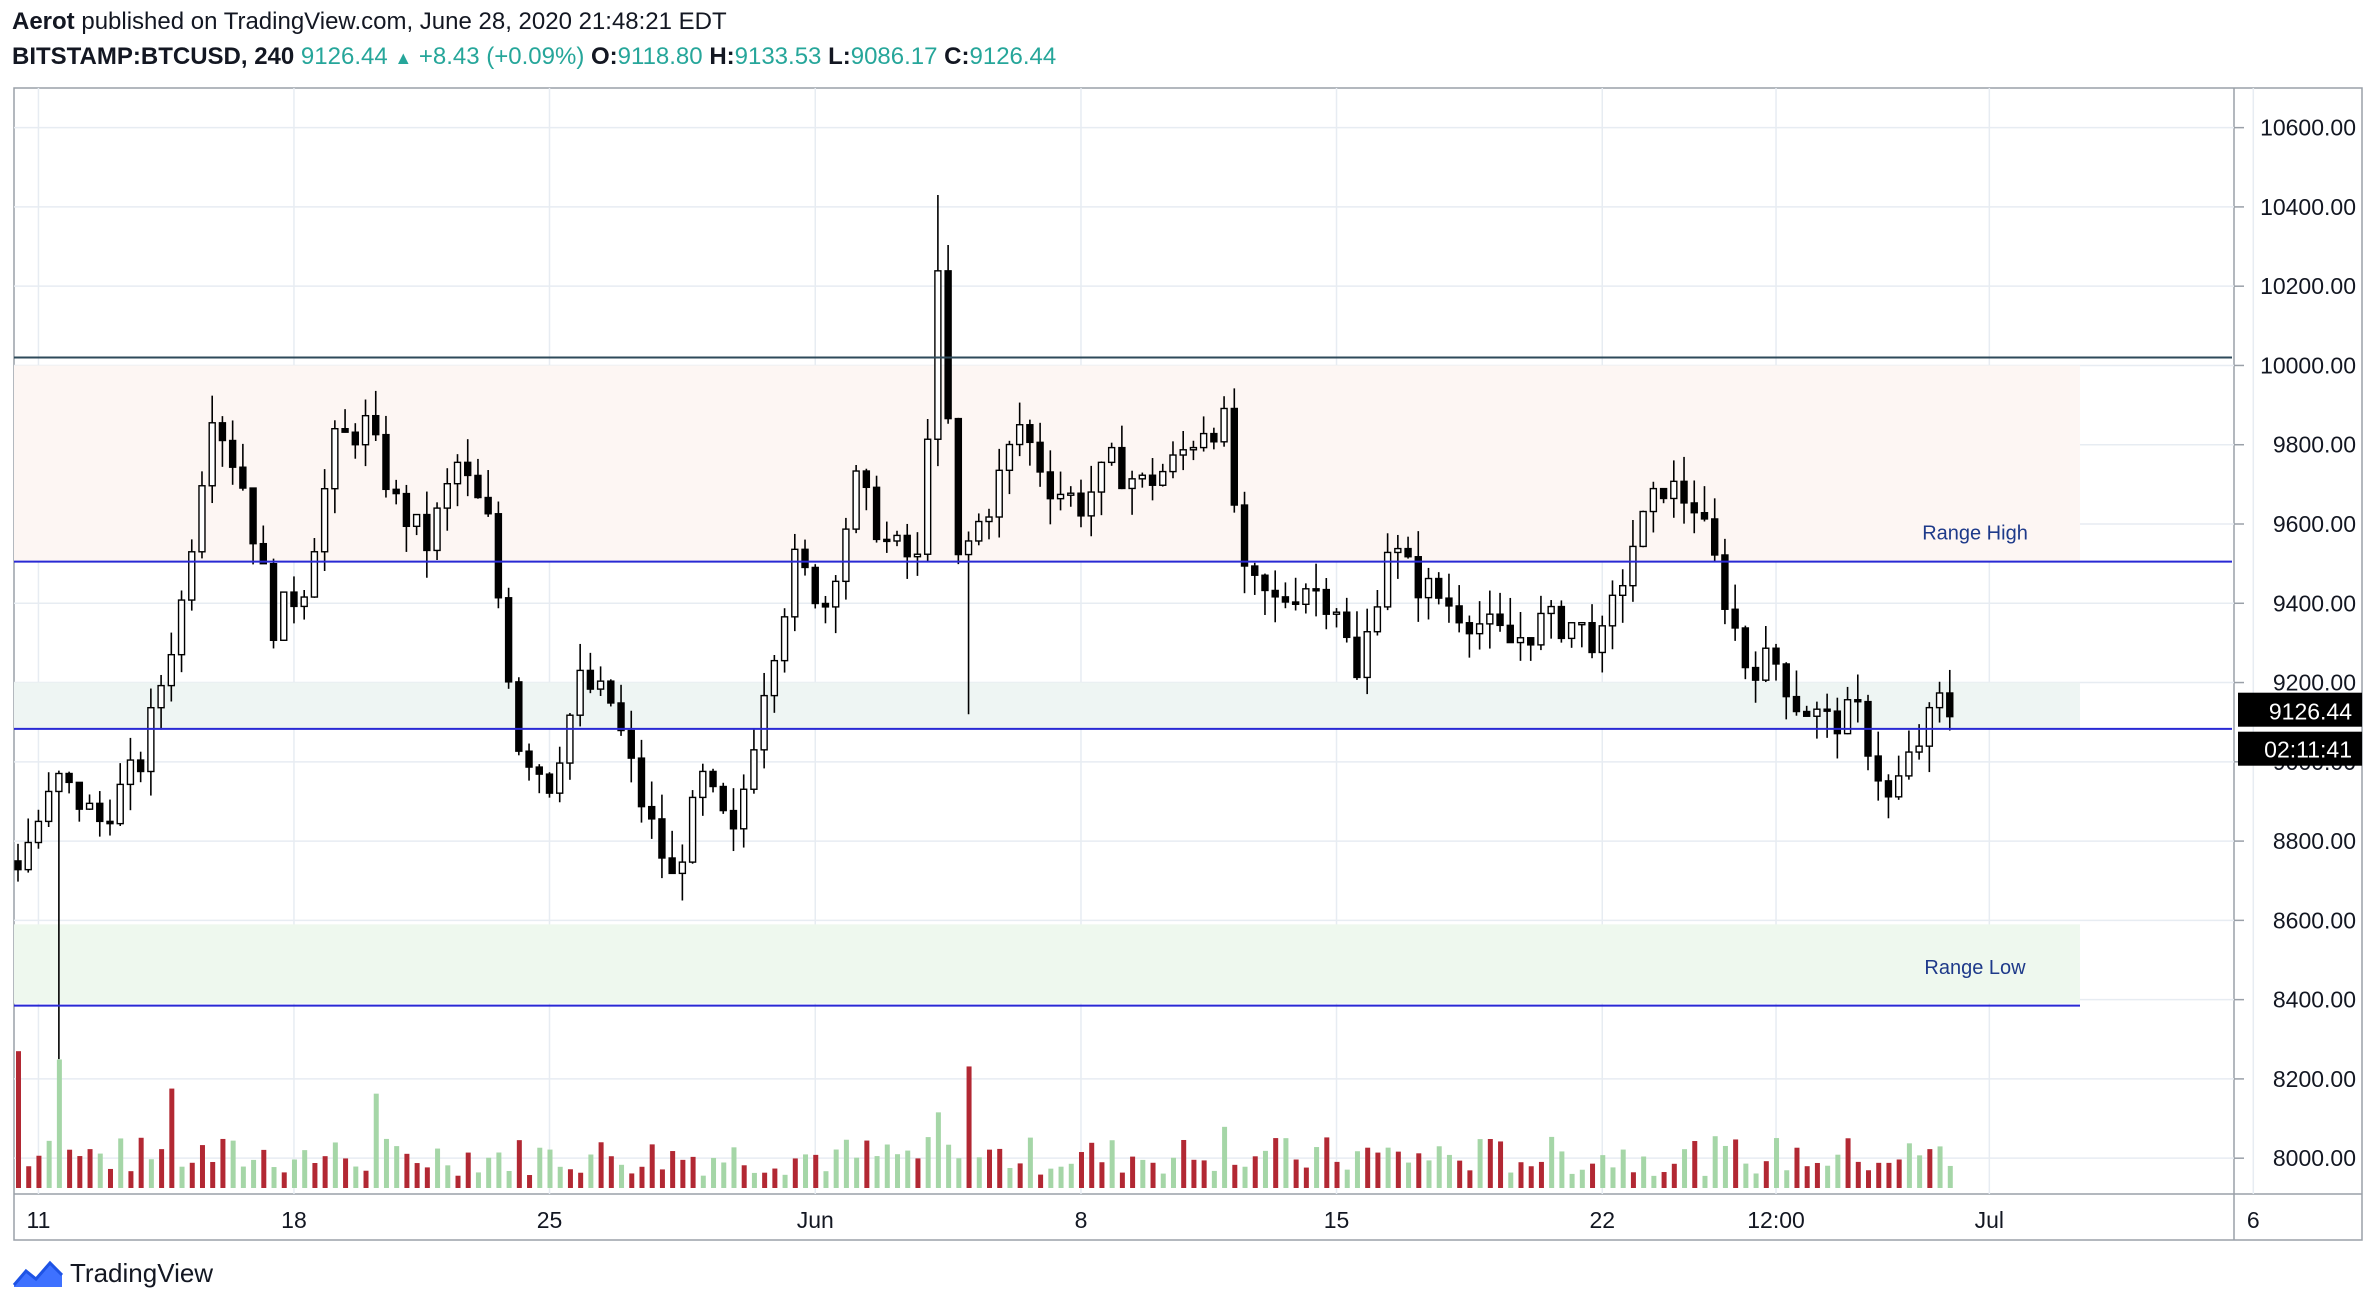  I want to click on x-tick-label: 18, so click(294, 1220).